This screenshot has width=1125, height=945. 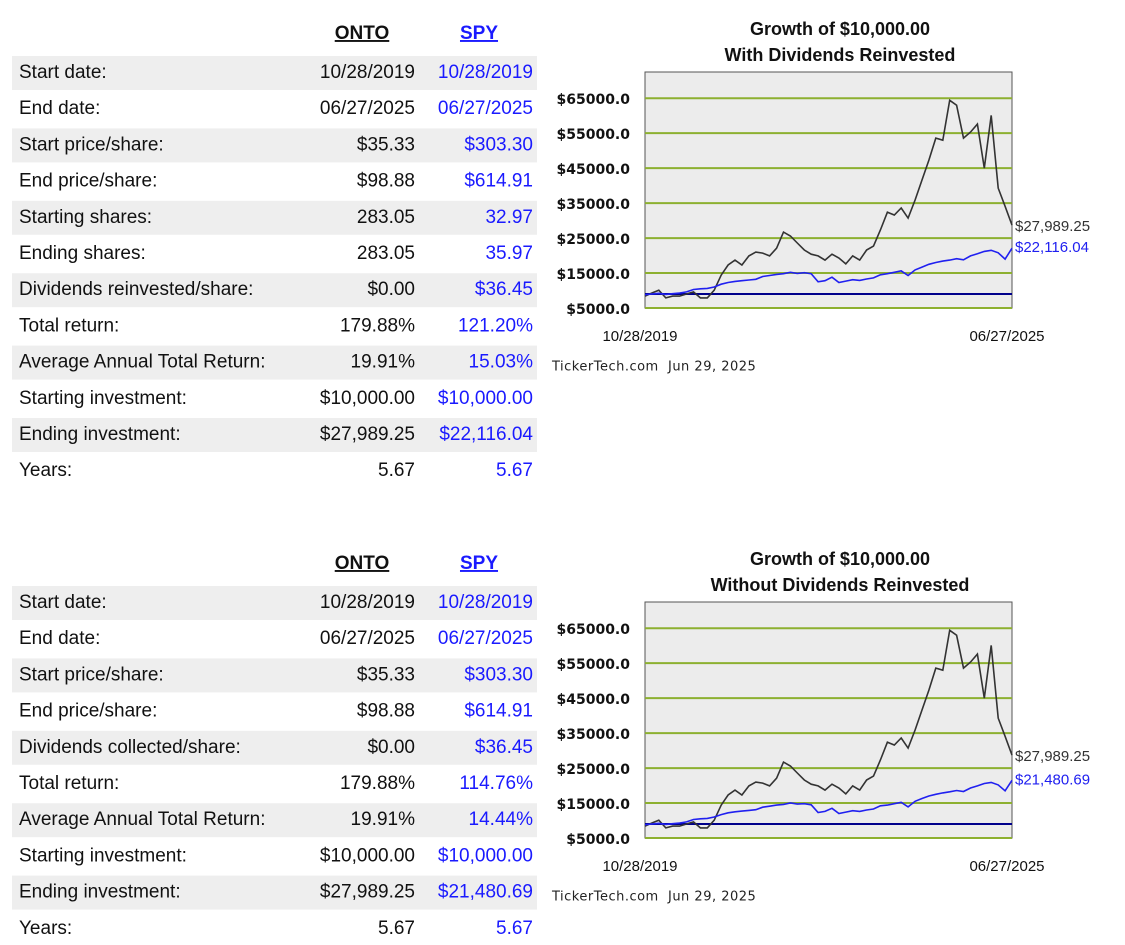 What do you see at coordinates (386, 217) in the screenshot?
I see `cell-value: 283.05` at bounding box center [386, 217].